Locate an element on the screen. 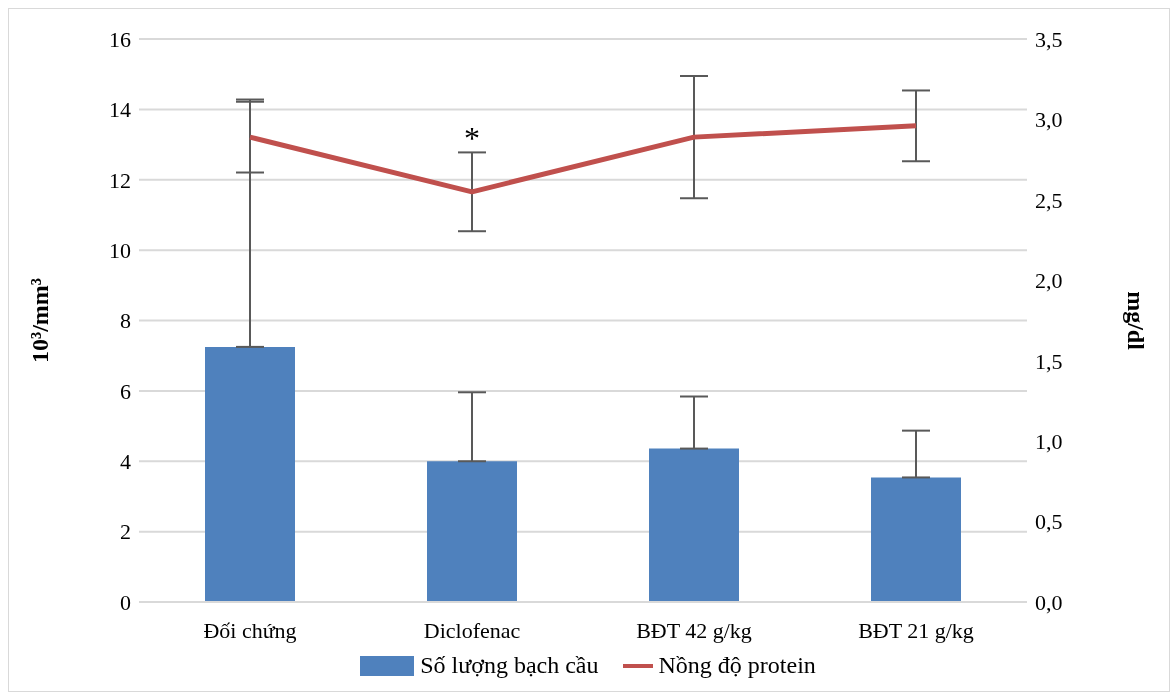  y-tick-label: 6 is located at coordinates (125, 391).